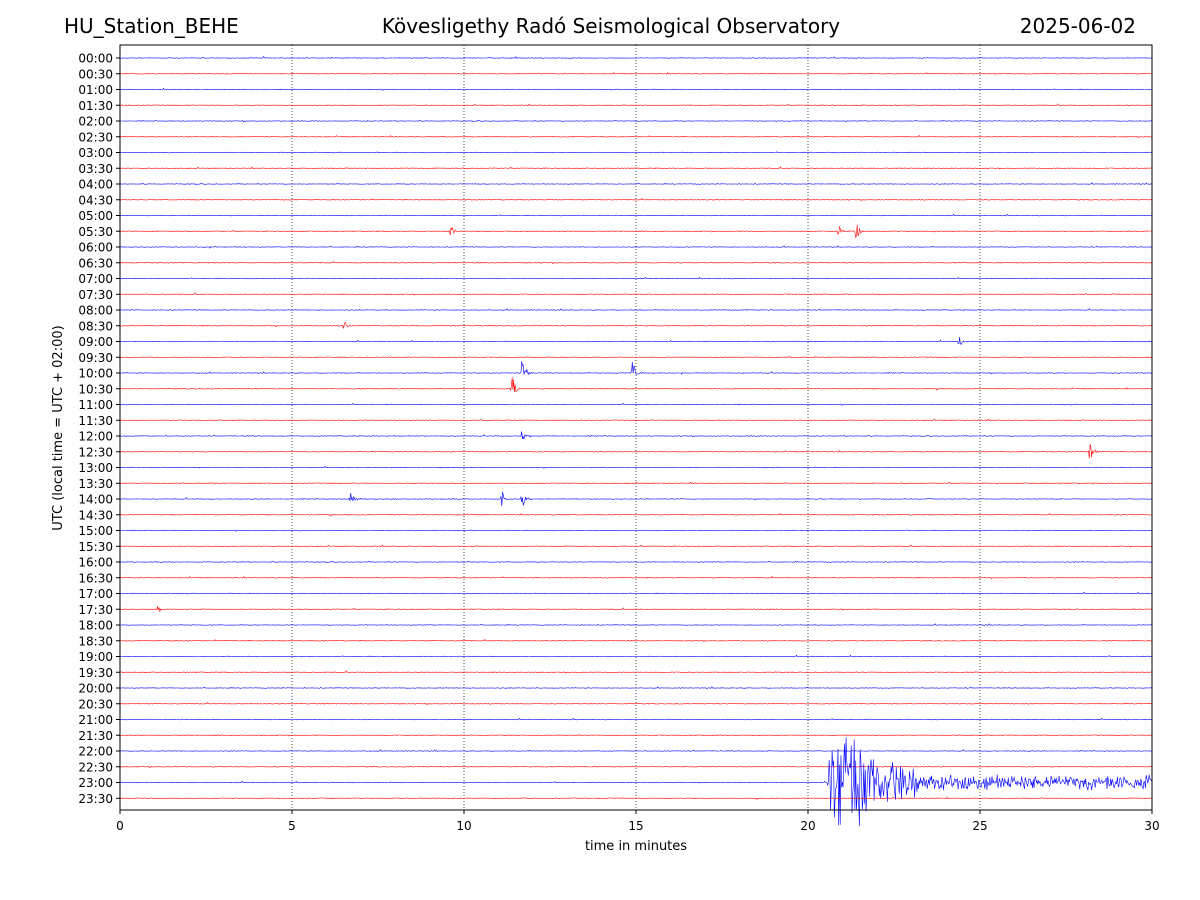 The height and width of the screenshot is (900, 1200). What do you see at coordinates (95, 263) in the screenshot?
I see `y-tick-label: 06:30` at bounding box center [95, 263].